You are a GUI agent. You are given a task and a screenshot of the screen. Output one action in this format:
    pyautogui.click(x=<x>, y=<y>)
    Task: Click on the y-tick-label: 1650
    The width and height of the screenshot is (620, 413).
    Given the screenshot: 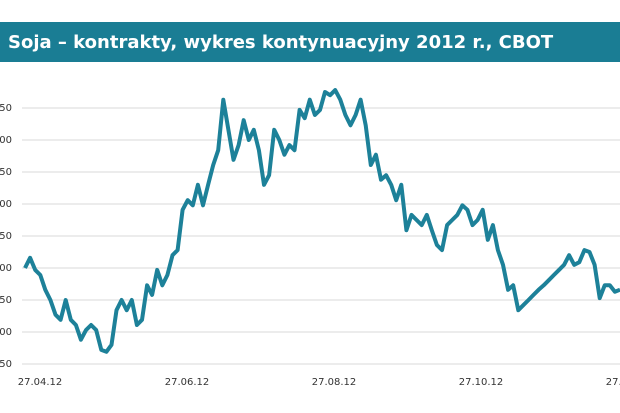 What is the action you would take?
    pyautogui.click(x=6, y=172)
    